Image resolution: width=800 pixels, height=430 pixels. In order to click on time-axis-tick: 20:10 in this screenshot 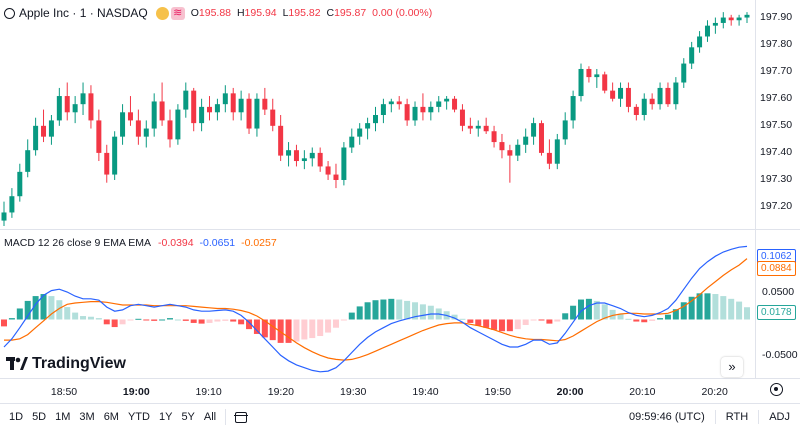, I will do `click(642, 392)`.